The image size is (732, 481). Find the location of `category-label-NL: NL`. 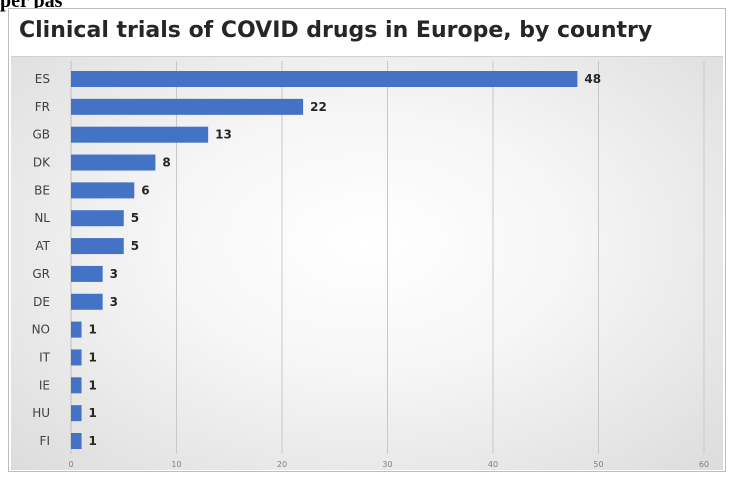

category-label-NL: NL is located at coordinates (42, 218).